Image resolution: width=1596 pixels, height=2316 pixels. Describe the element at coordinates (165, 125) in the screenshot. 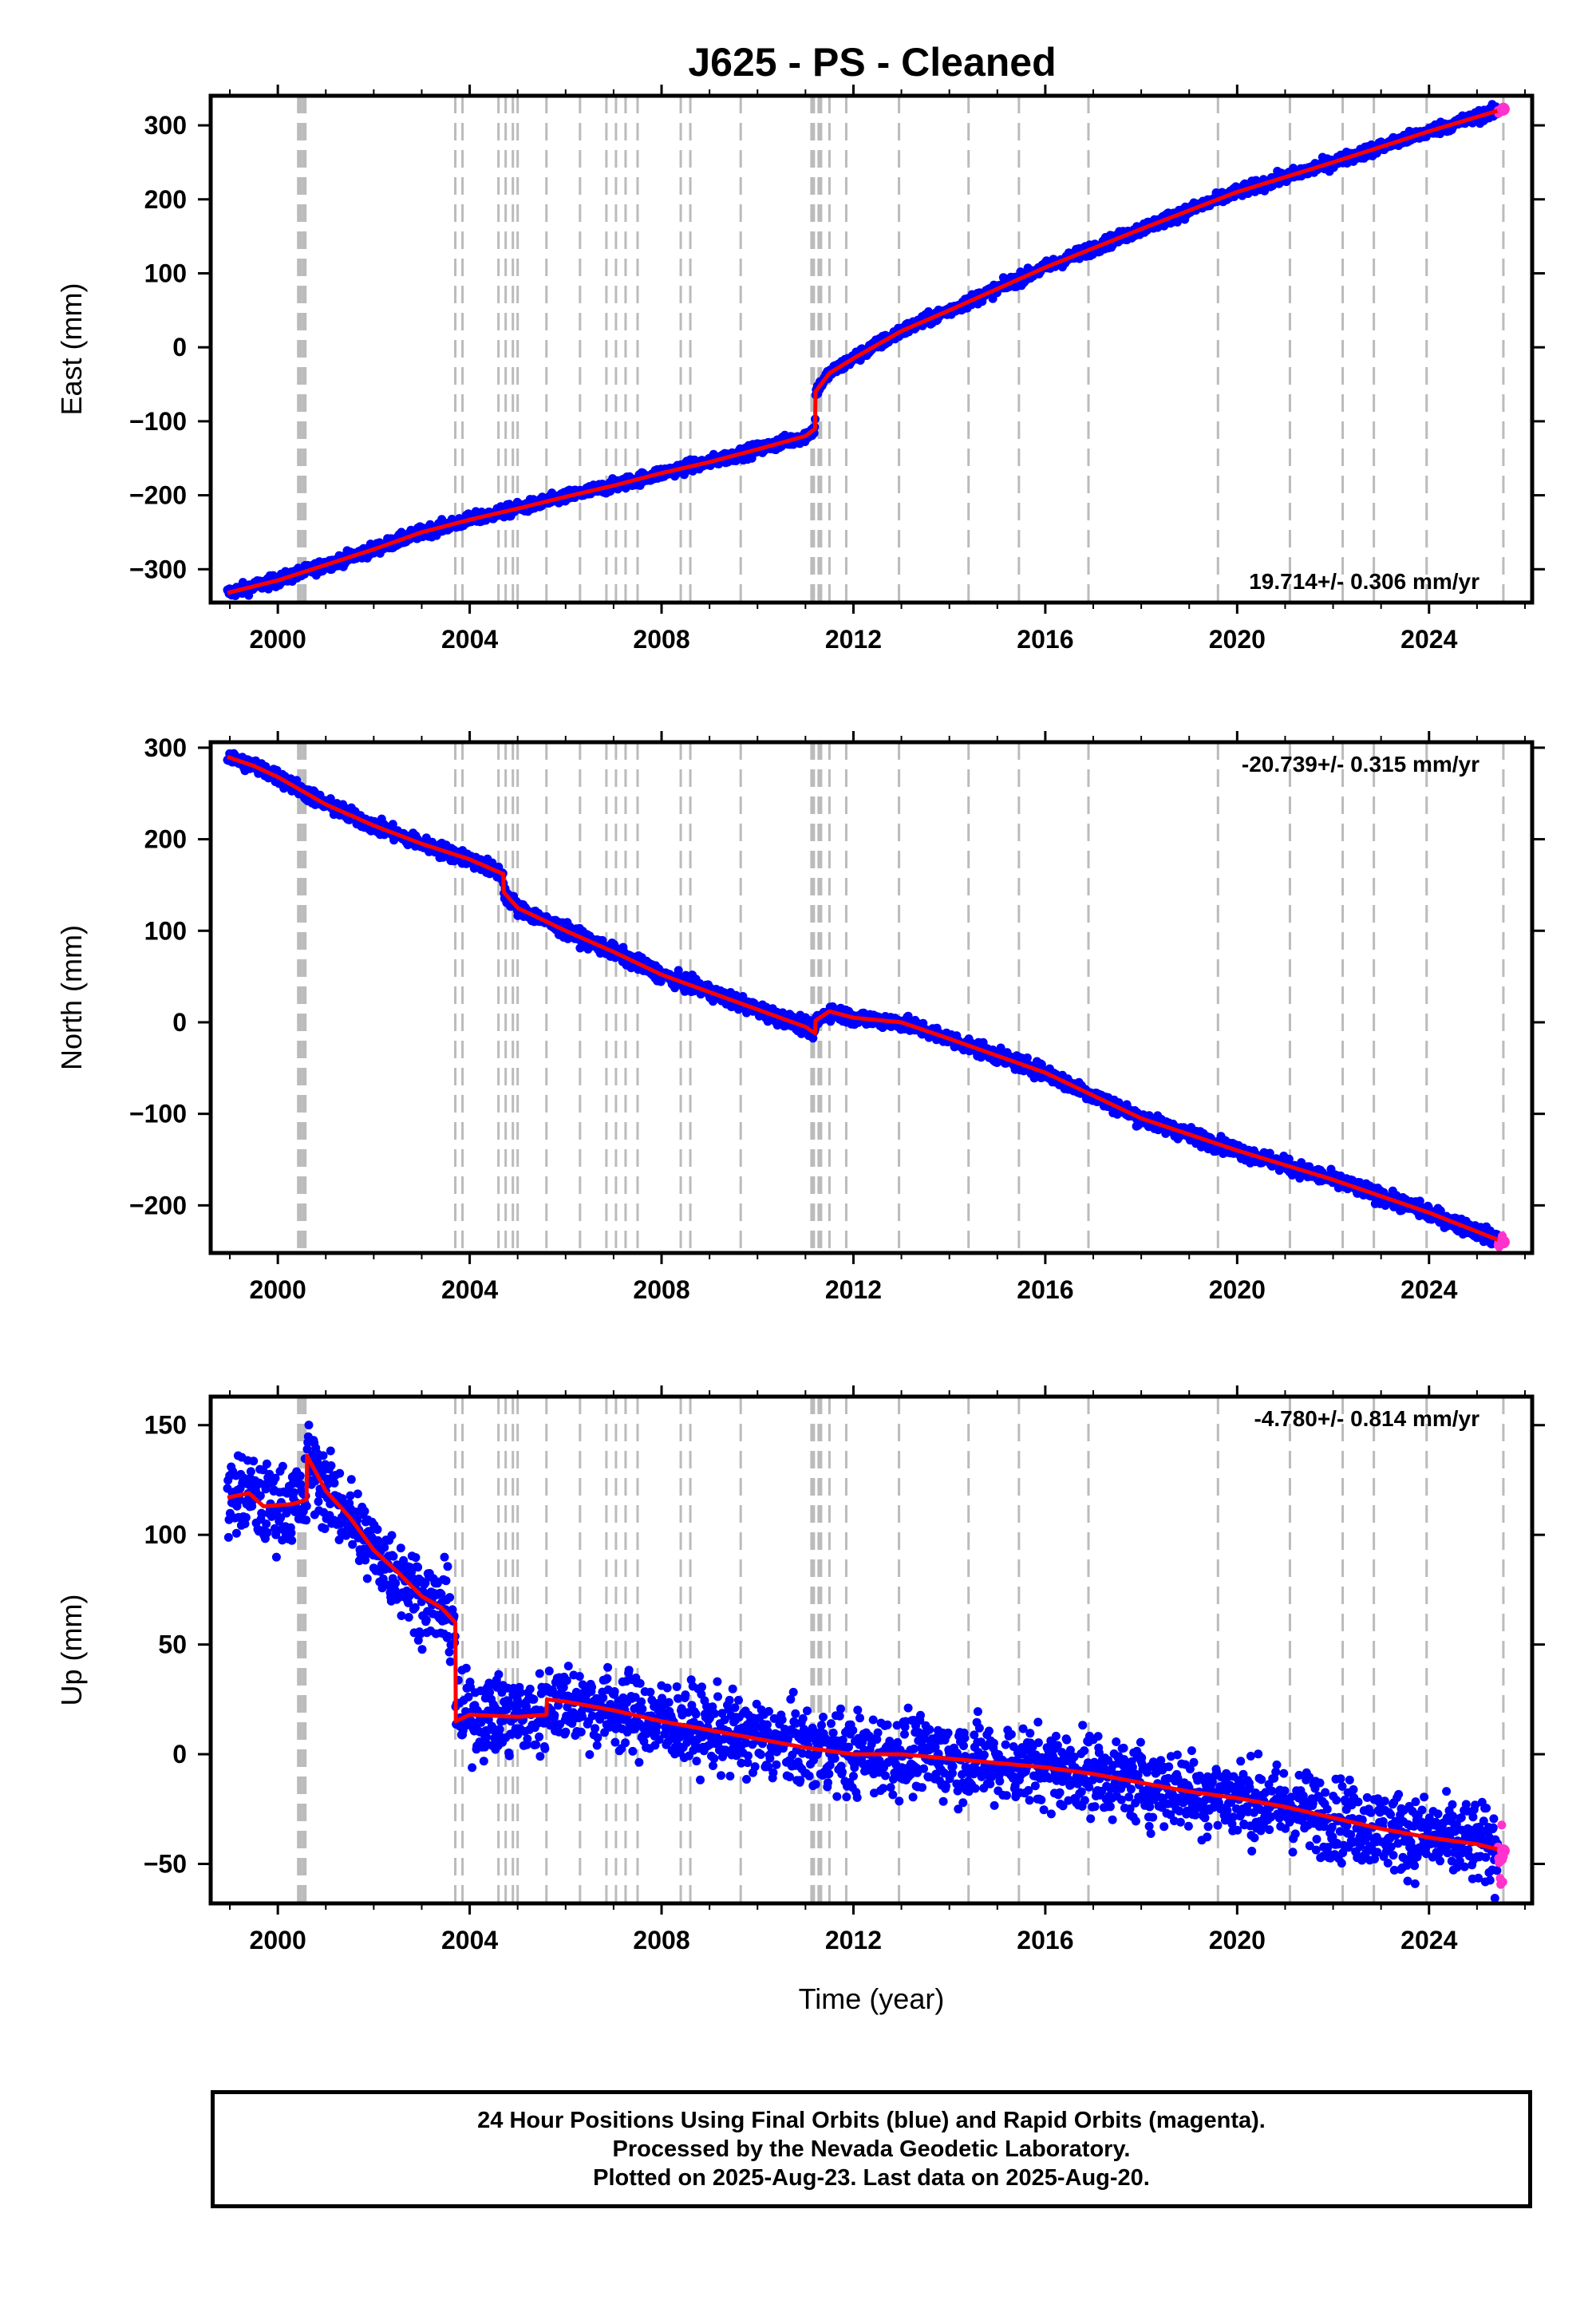

I see `y-tick-label: 300` at that location.